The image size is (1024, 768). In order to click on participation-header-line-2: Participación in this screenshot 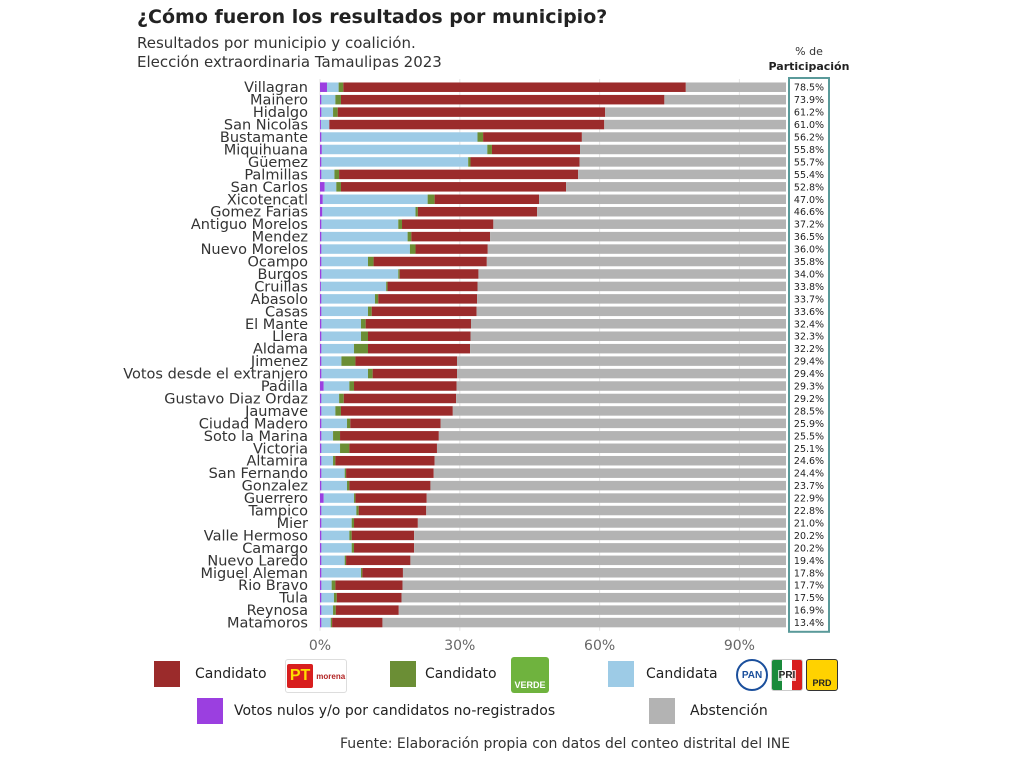, I will do `click(809, 66)`.